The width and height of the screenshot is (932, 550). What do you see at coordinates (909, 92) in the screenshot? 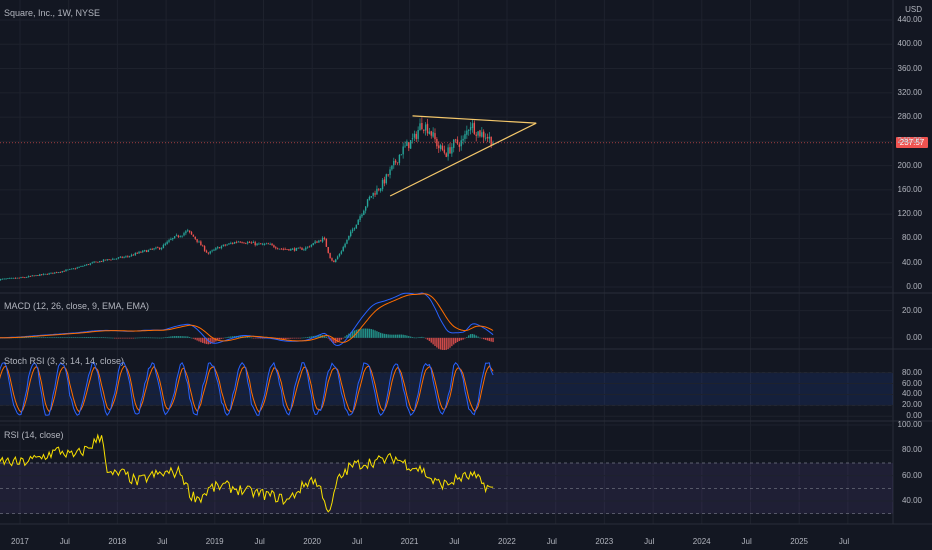
I see `price-tick-label: 320.00` at bounding box center [909, 92].